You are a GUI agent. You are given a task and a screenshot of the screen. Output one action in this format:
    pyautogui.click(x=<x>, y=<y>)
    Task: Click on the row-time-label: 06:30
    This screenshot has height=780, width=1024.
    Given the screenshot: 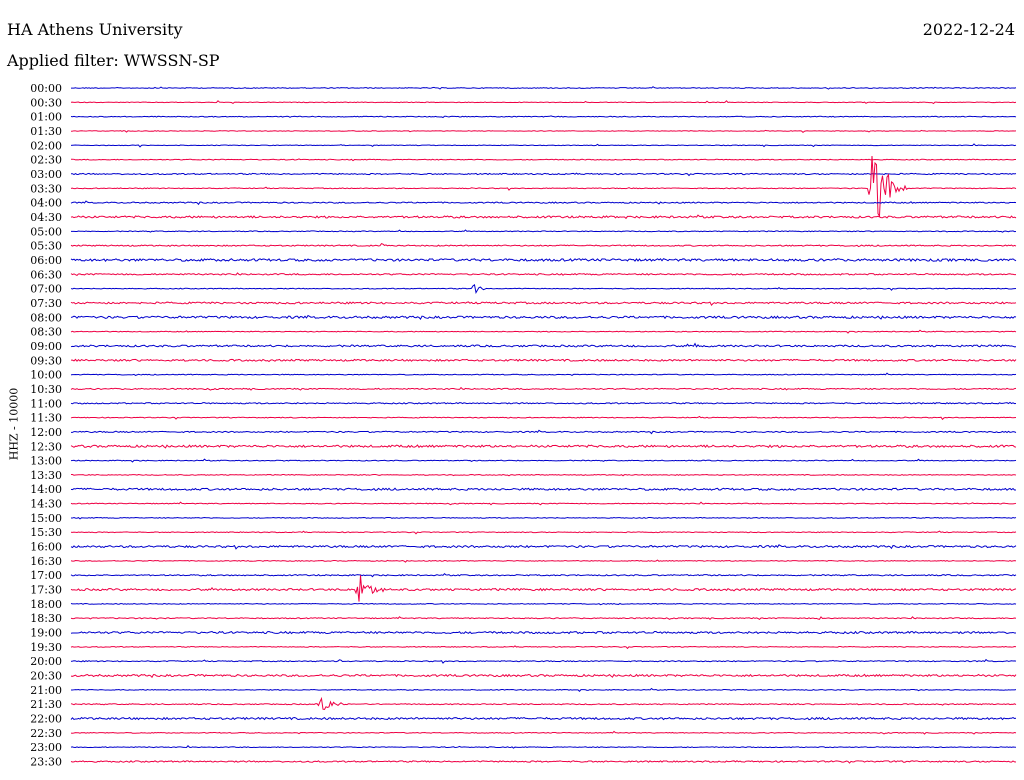 What is the action you would take?
    pyautogui.click(x=46, y=274)
    